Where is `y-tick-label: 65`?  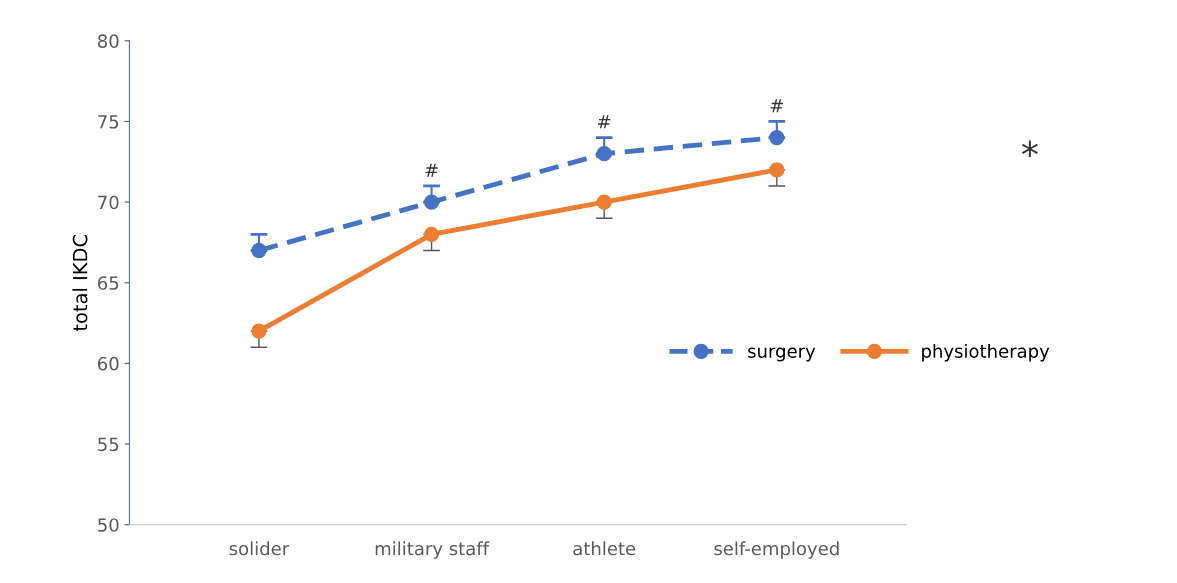
y-tick-label: 65 is located at coordinates (108, 283).